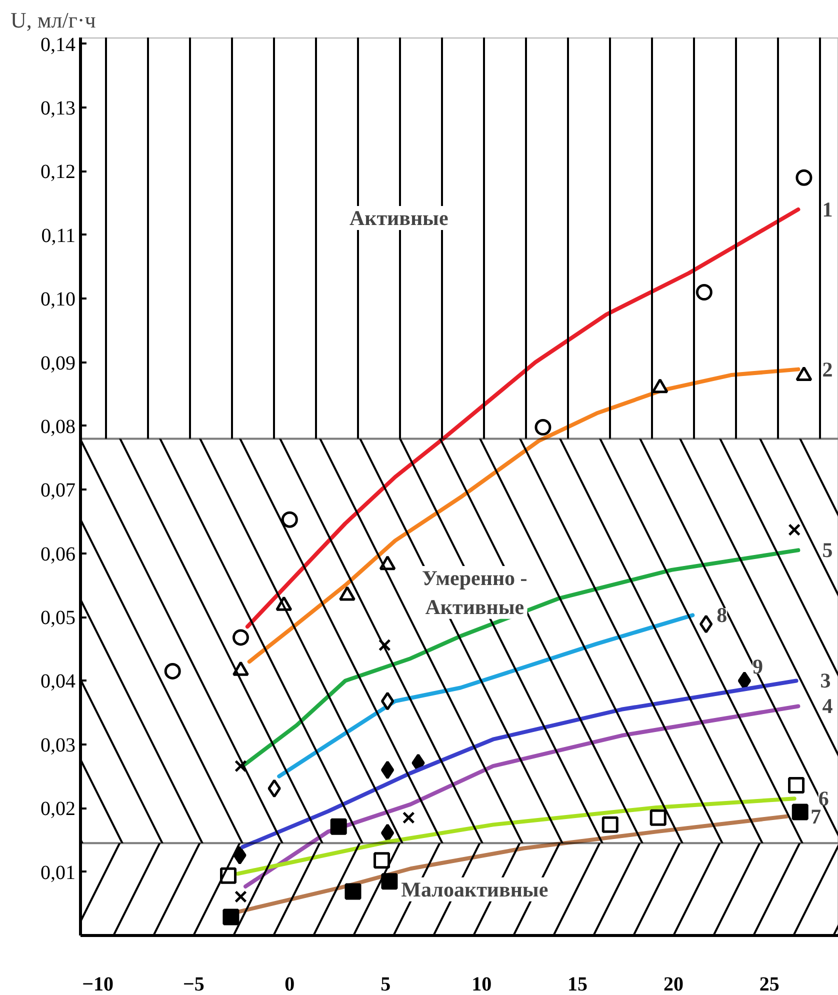 The width and height of the screenshot is (838, 995). Describe the element at coordinates (482, 984) in the screenshot. I see `x-tick-label: 10` at that location.